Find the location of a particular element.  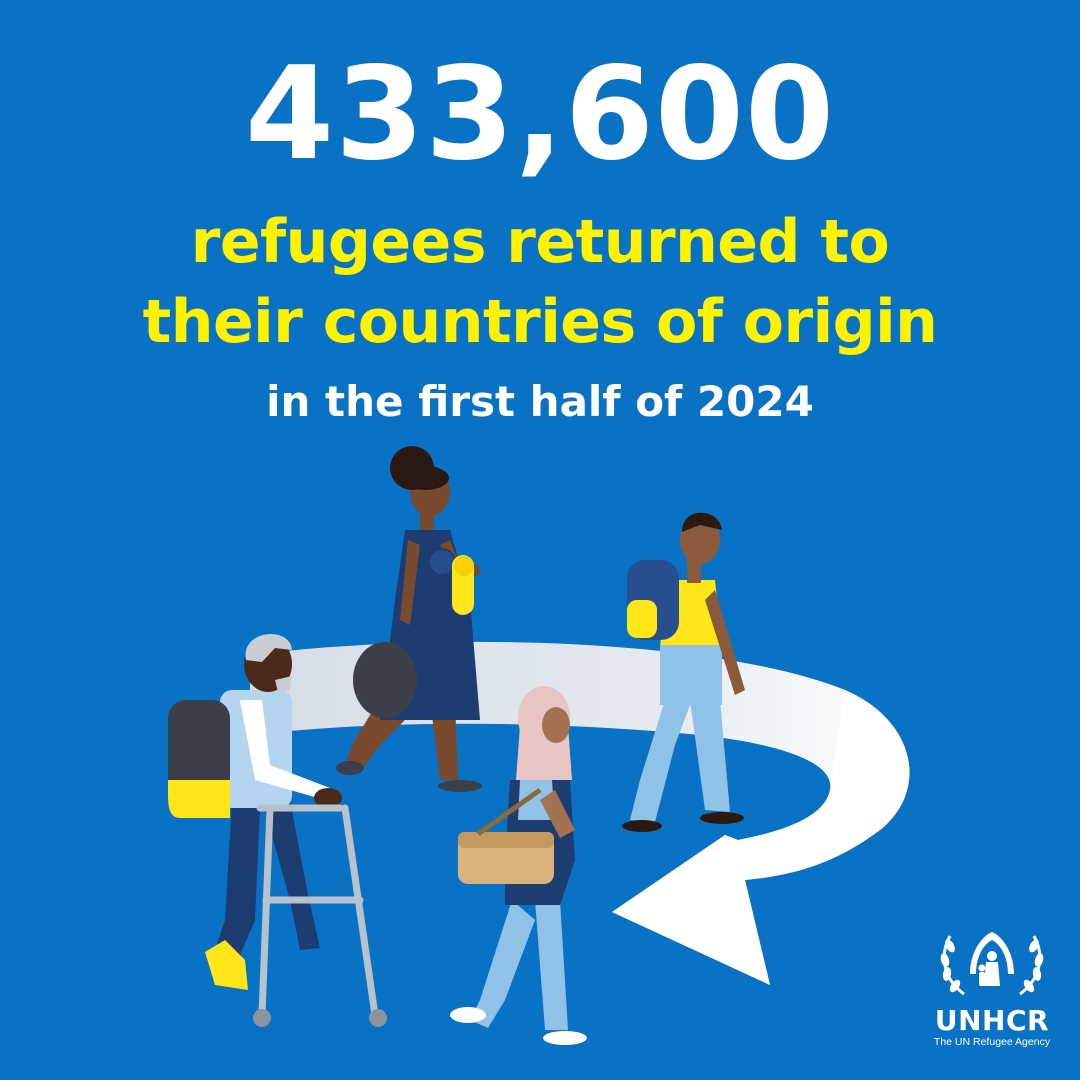

boy-with-backpack is located at coordinates (683, 672).